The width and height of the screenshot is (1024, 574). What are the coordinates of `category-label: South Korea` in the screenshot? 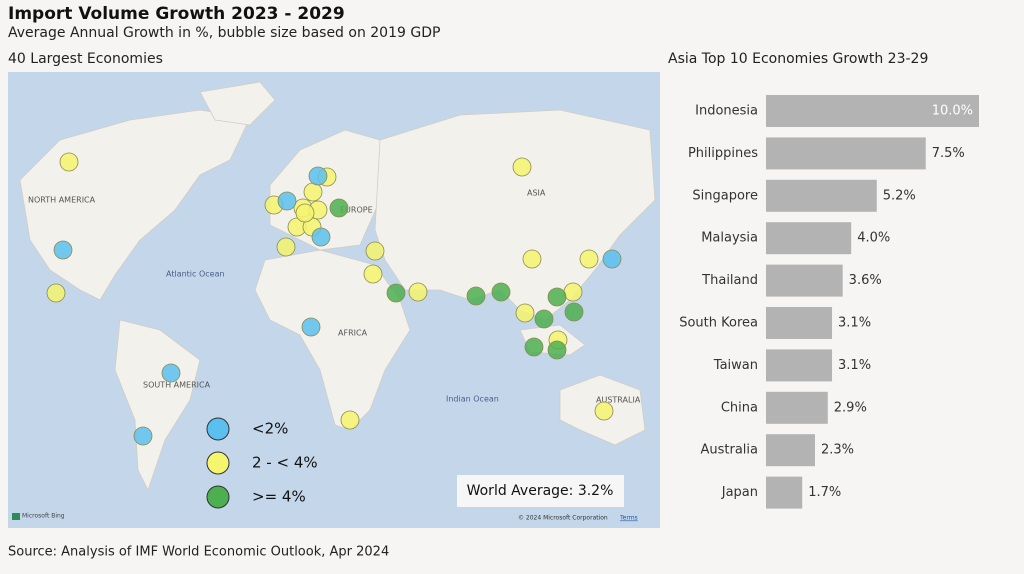 It's located at (718, 323).